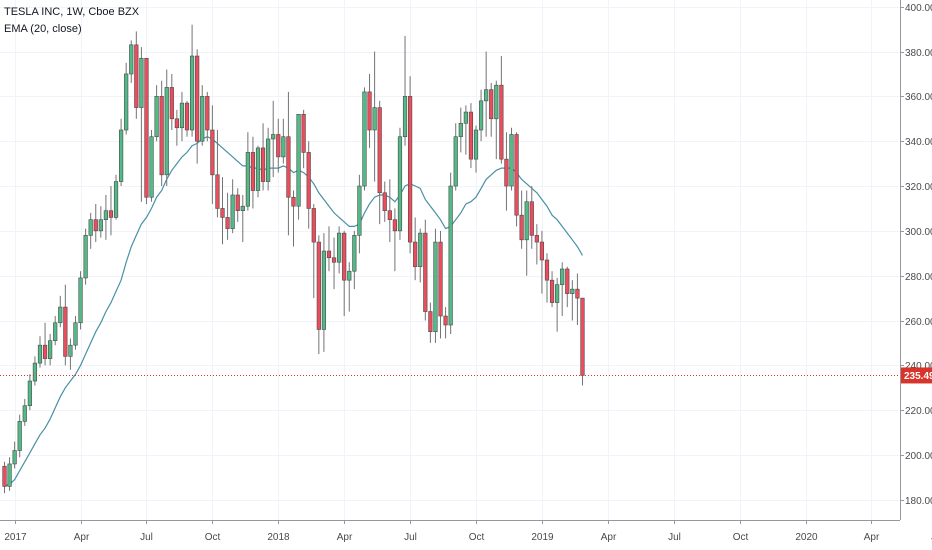  I want to click on time-tick-label: Jul, so click(146, 537).